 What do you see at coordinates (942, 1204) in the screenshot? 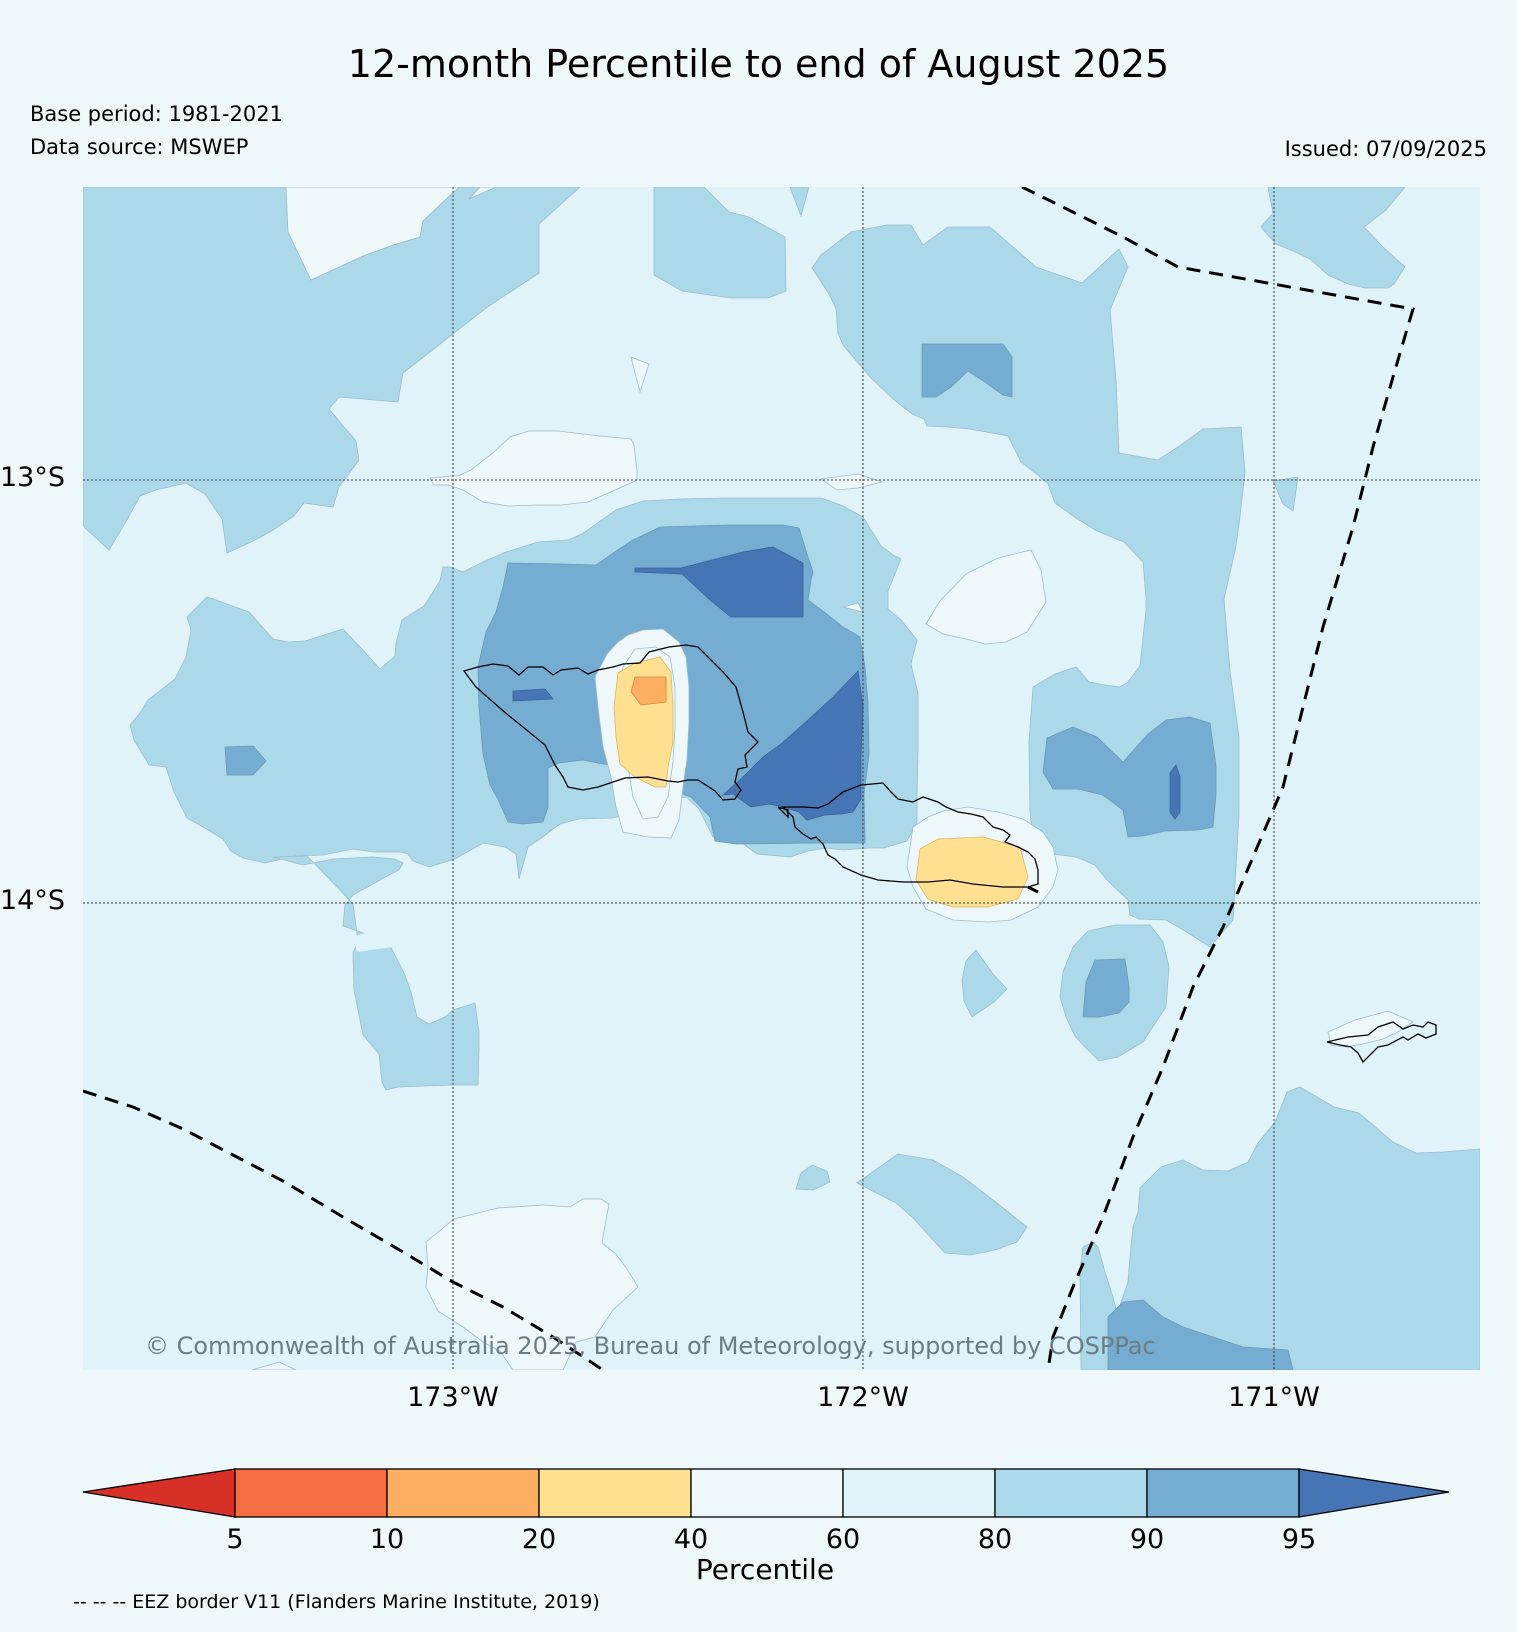
I see `region-80-90-south-small-b` at bounding box center [942, 1204].